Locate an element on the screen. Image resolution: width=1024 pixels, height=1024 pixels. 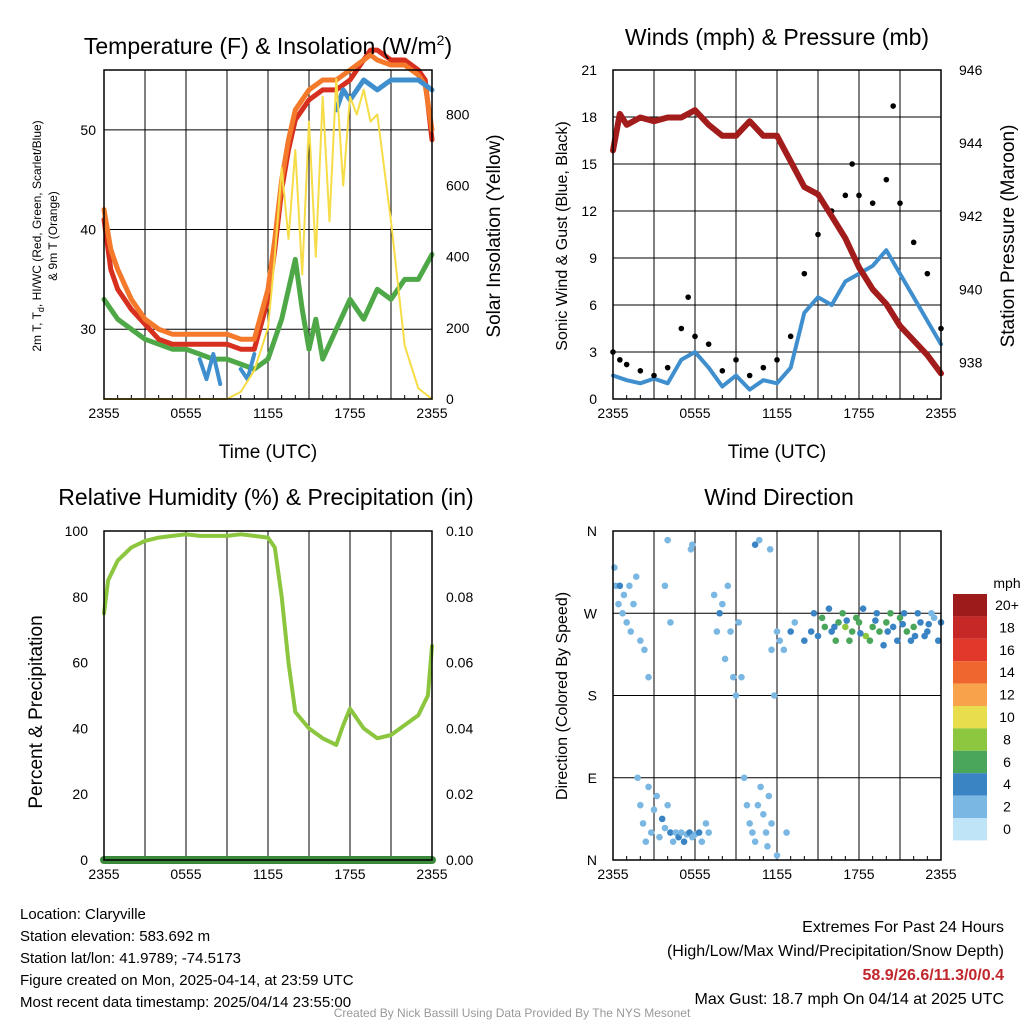
extremes-title: Extremes For Past 24 Hours is located at coordinates (903, 927).